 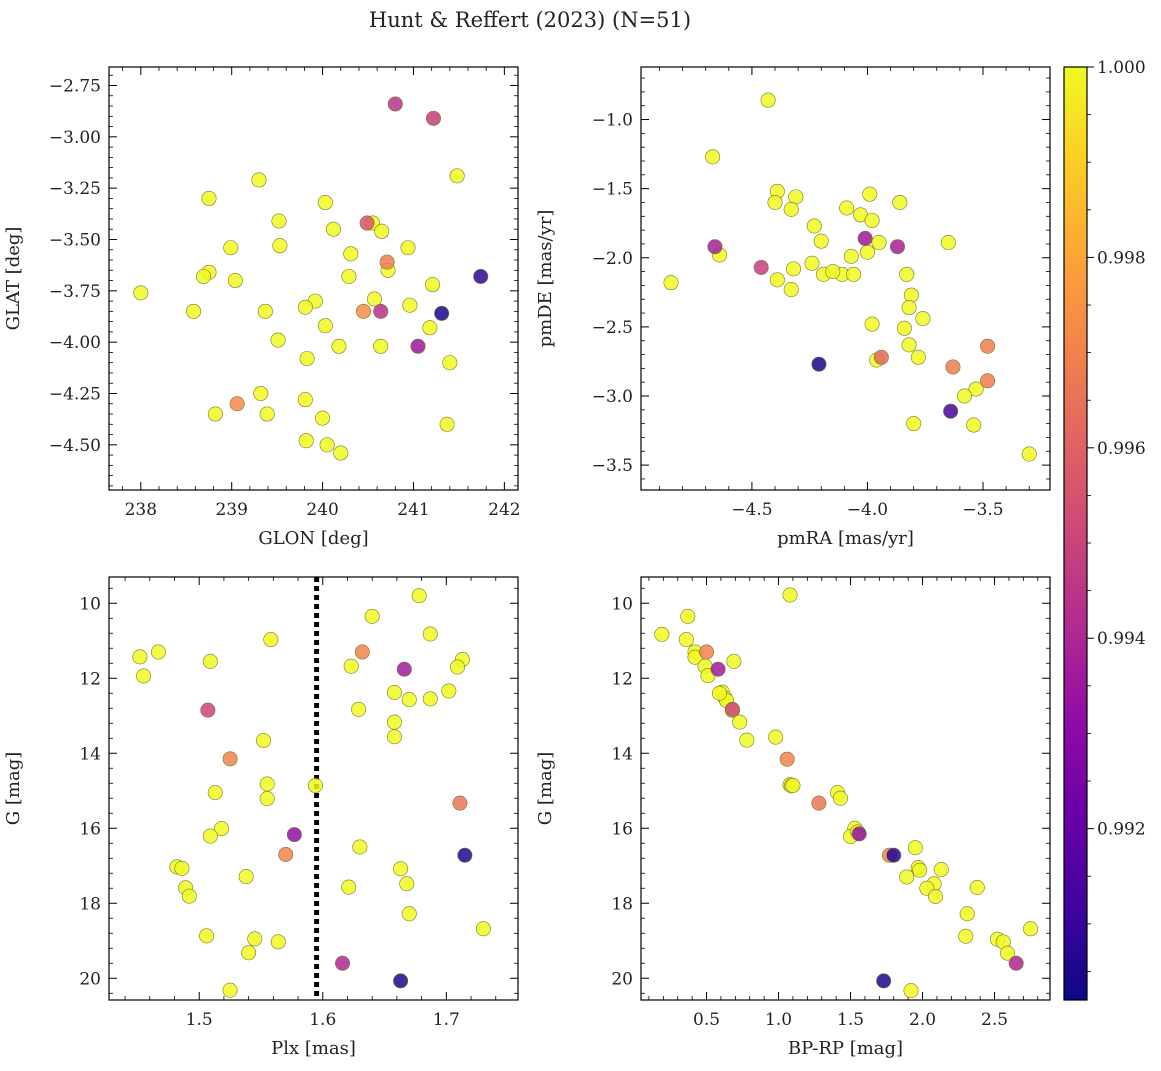 What do you see at coordinates (1121, 830) in the screenshot?
I see `colorbar-tick-label: 0.992` at bounding box center [1121, 830].